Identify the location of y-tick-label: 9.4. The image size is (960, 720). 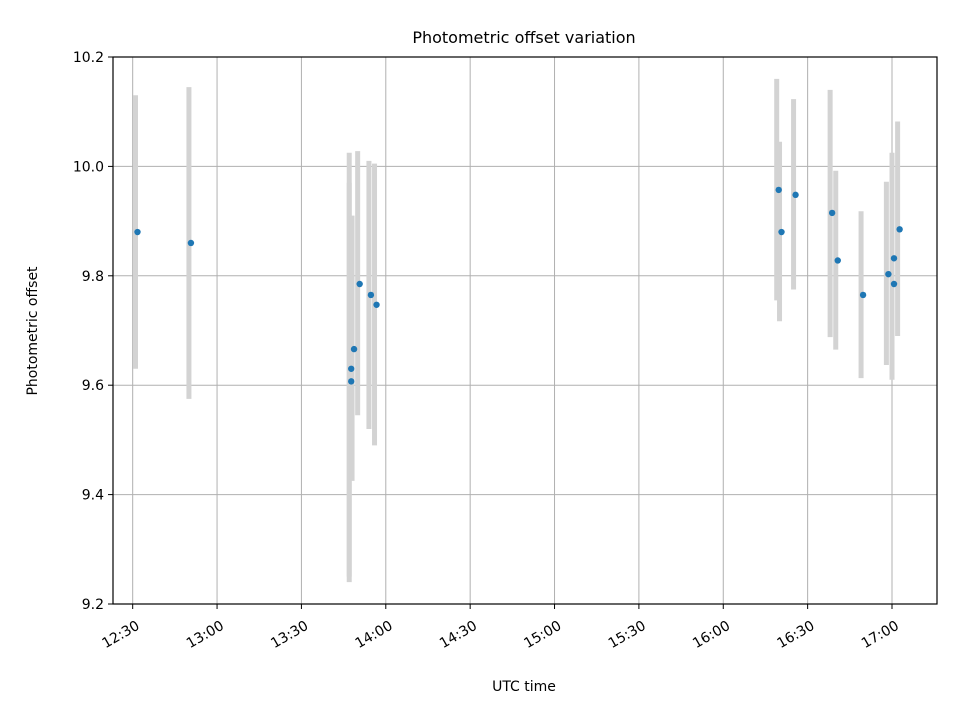
(93, 496).